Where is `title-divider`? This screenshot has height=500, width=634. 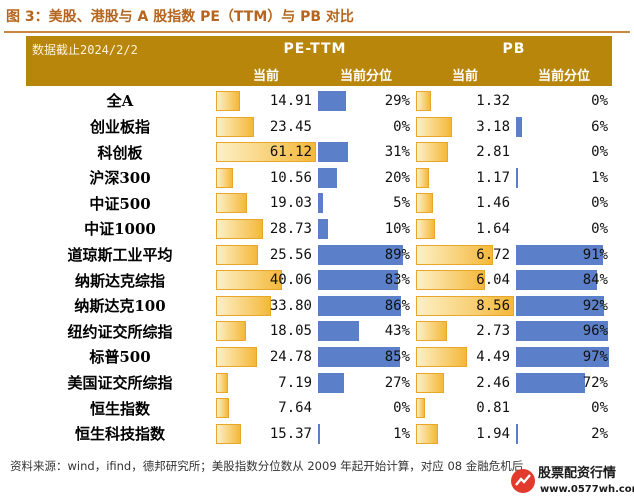
title-divider is located at coordinates (317, 32).